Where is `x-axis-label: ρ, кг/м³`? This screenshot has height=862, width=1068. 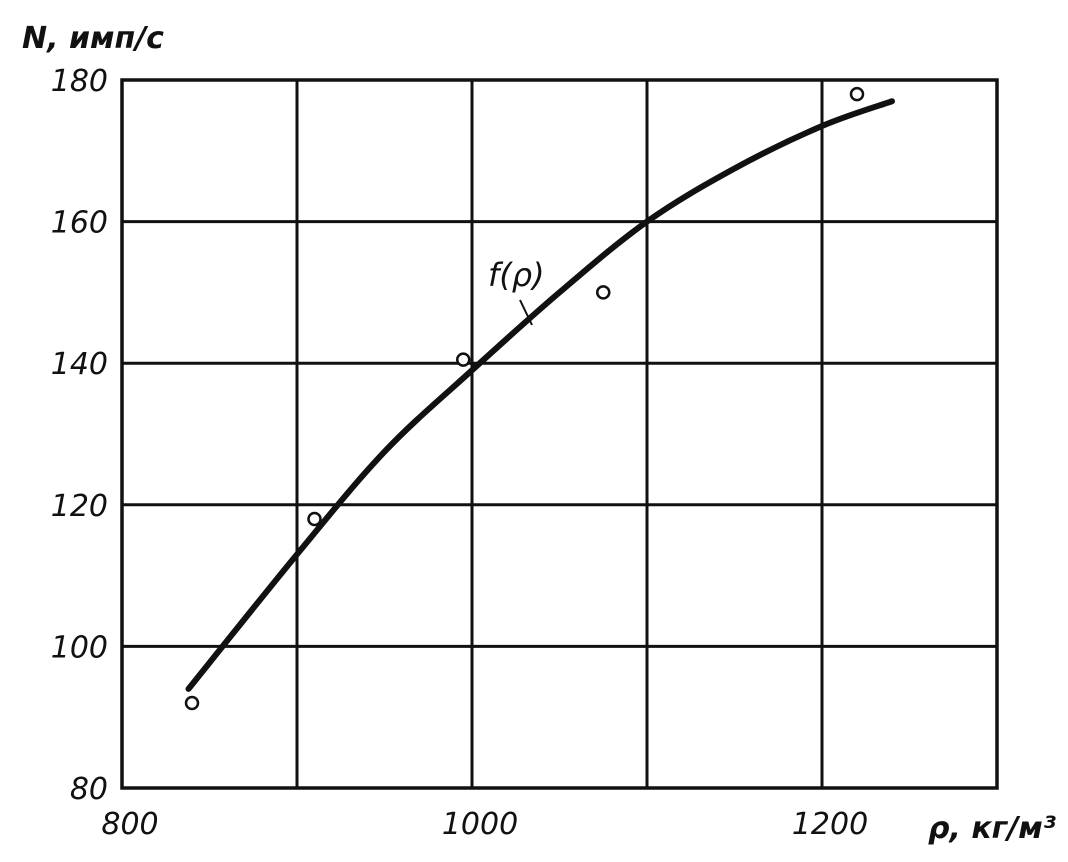
x-axis-label: ρ, кг/м³ is located at coordinates (992, 828).